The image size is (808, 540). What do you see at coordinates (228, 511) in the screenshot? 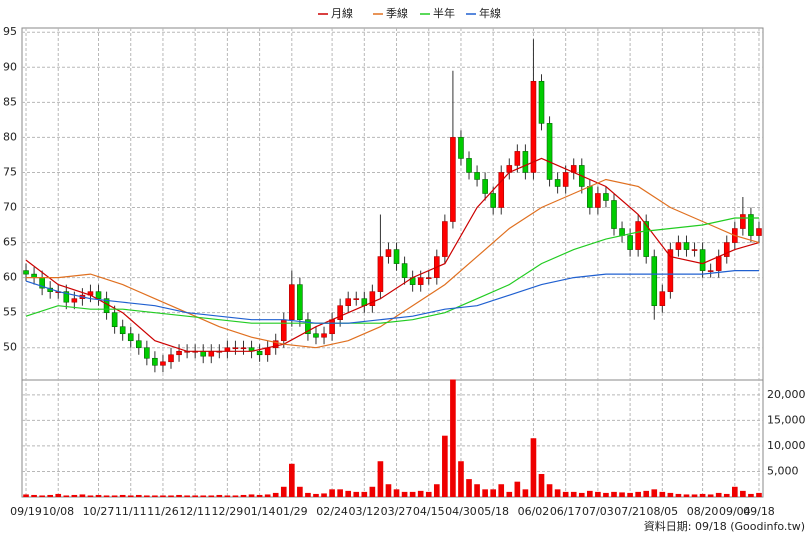
I see `x-tick-label: 12/29` at bounding box center [228, 511].